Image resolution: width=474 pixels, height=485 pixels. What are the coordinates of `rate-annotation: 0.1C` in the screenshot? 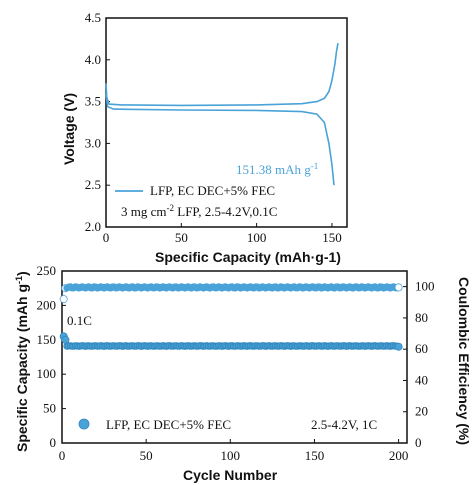 It's located at (79, 320).